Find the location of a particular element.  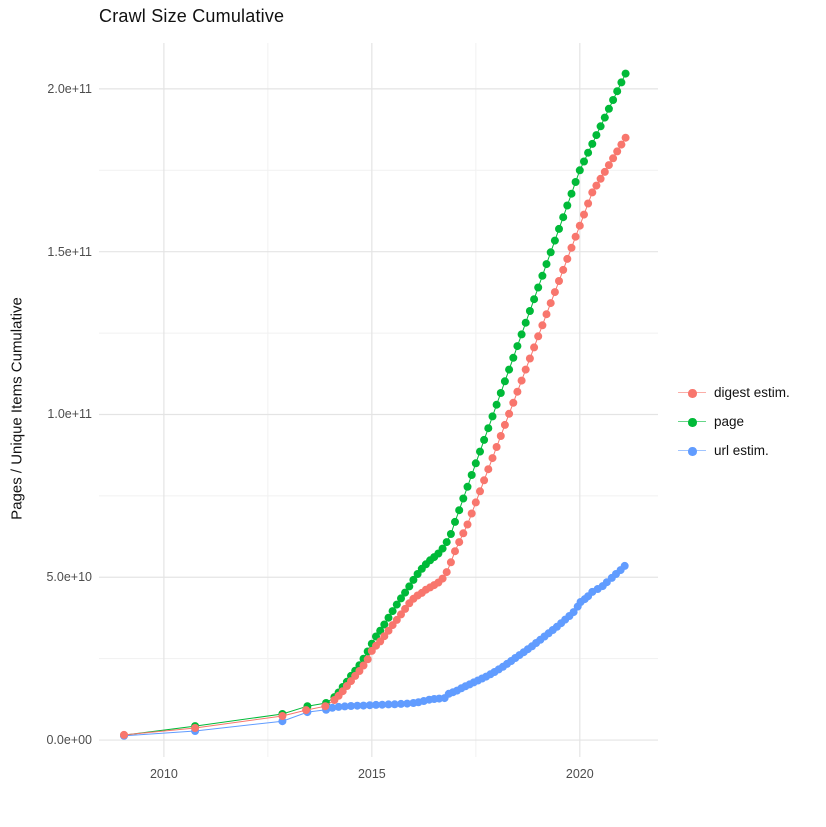

legend: digest estim. page url estim. is located at coordinates (734, 421).